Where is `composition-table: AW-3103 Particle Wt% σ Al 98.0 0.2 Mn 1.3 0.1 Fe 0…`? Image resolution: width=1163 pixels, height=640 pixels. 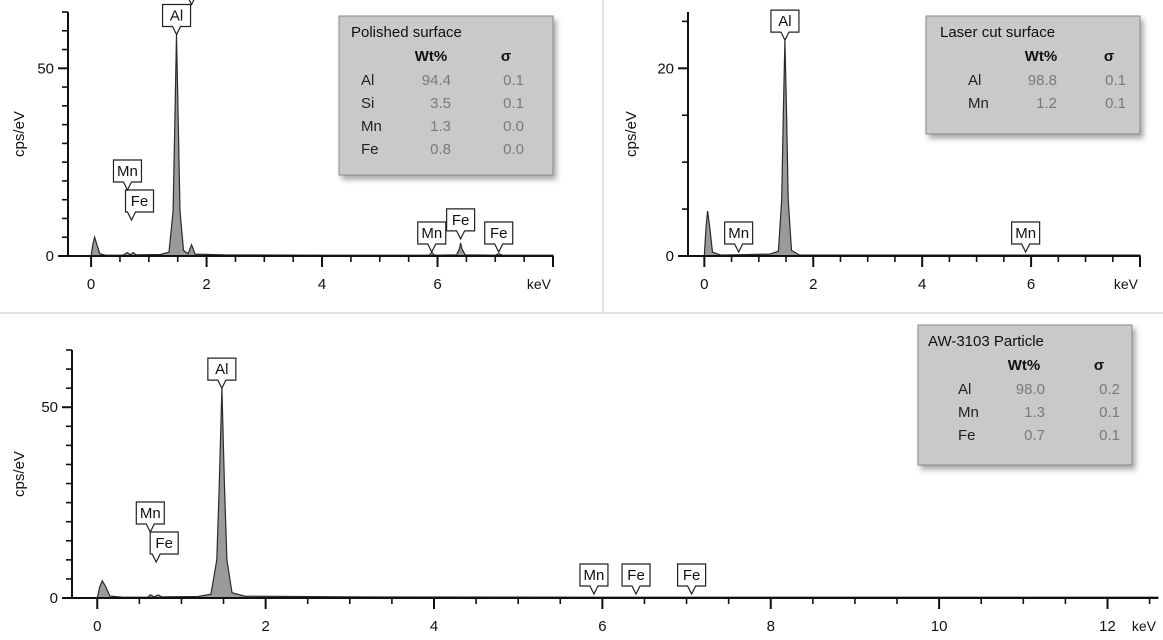 composition-table: AW-3103 Particle Wt% σ Al 98.0 0.2 Mn 1.3 0.1 Fe 0… is located at coordinates (1025, 395).